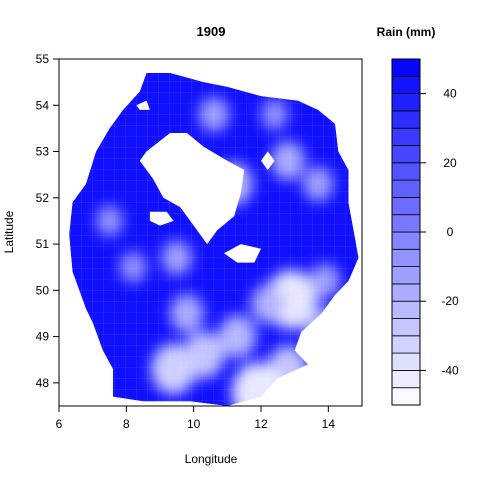 The width and height of the screenshot is (480, 485). I want to click on x-tick-label: 10, so click(194, 424).